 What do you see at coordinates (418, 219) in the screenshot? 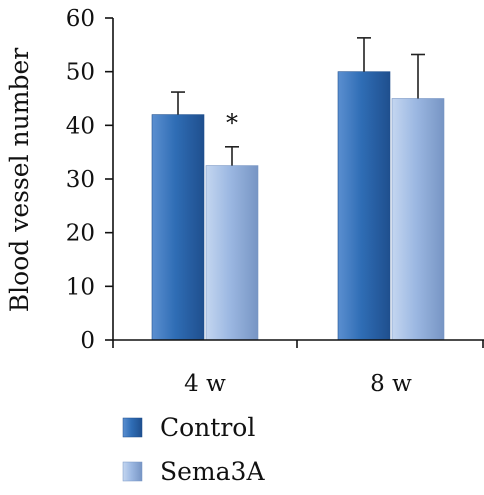
I see `bar-sema3a-8w` at bounding box center [418, 219].